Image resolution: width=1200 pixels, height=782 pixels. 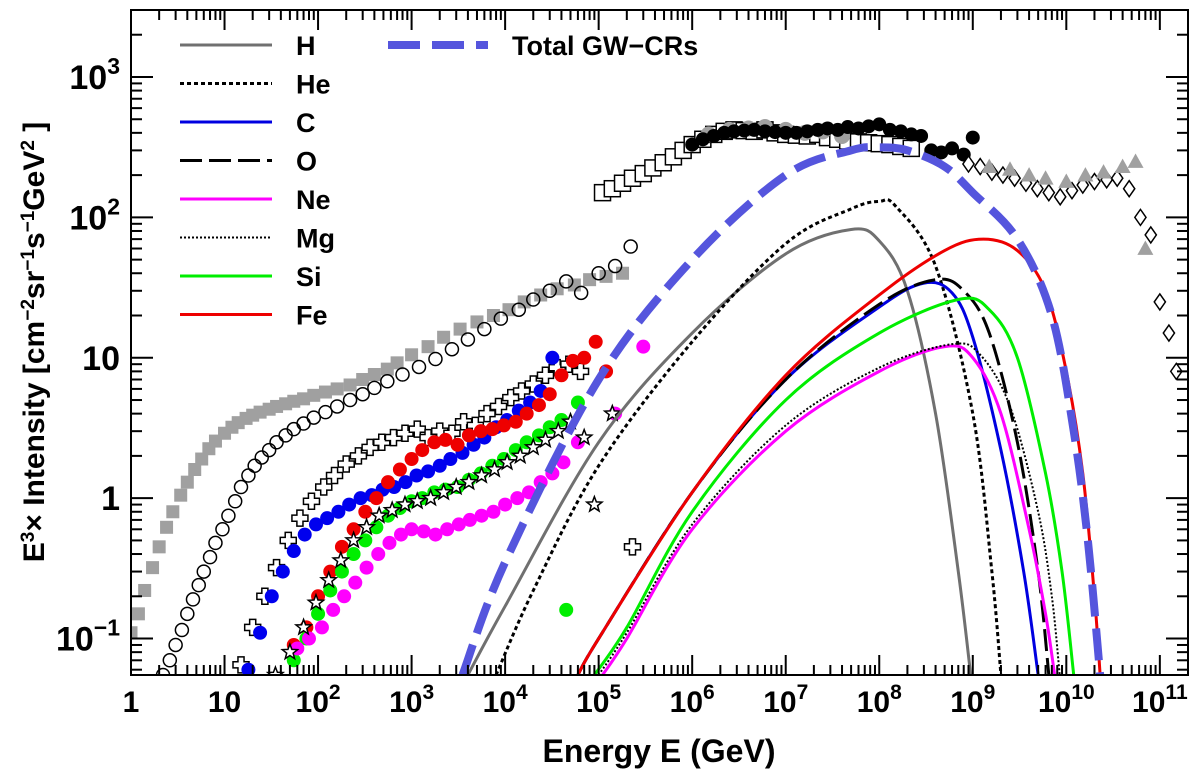 What do you see at coordinates (309, 277) in the screenshot?
I see `legend-label-si: Si` at bounding box center [309, 277].